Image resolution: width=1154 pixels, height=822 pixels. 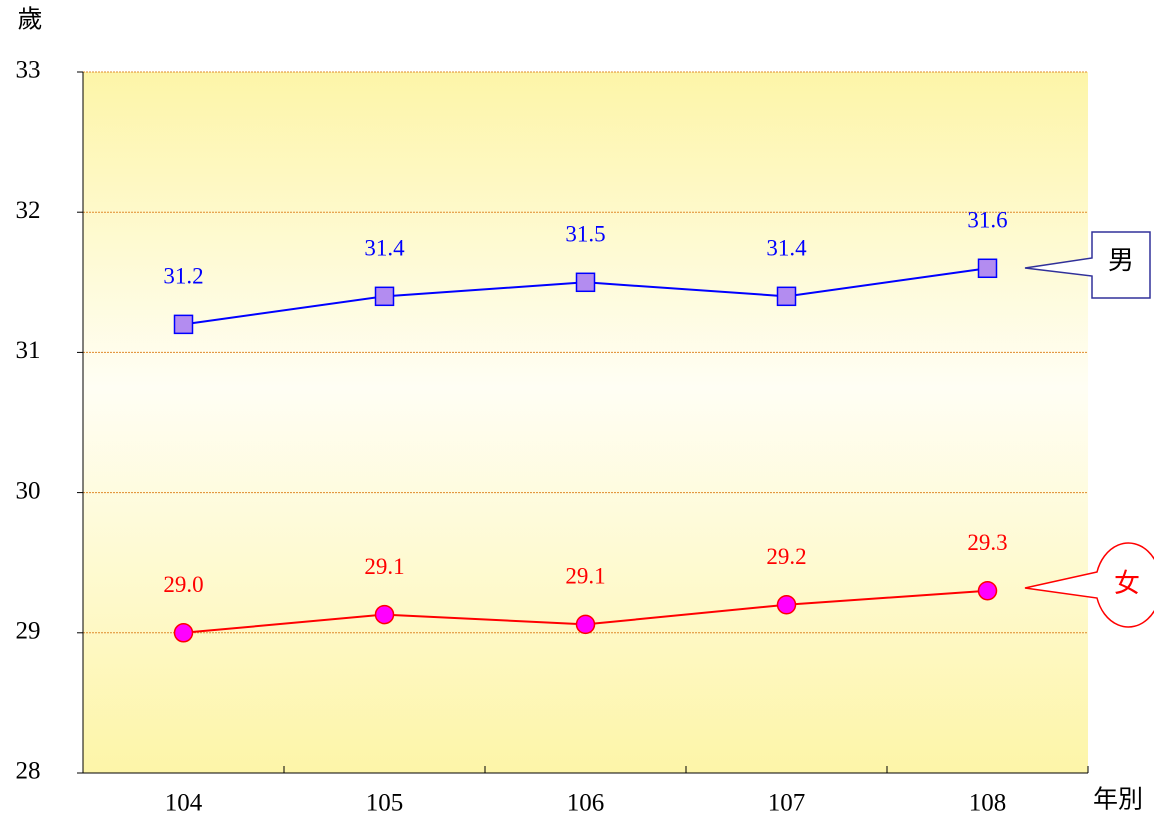 I want to click on y-tick-label: 30, so click(x=28, y=490).